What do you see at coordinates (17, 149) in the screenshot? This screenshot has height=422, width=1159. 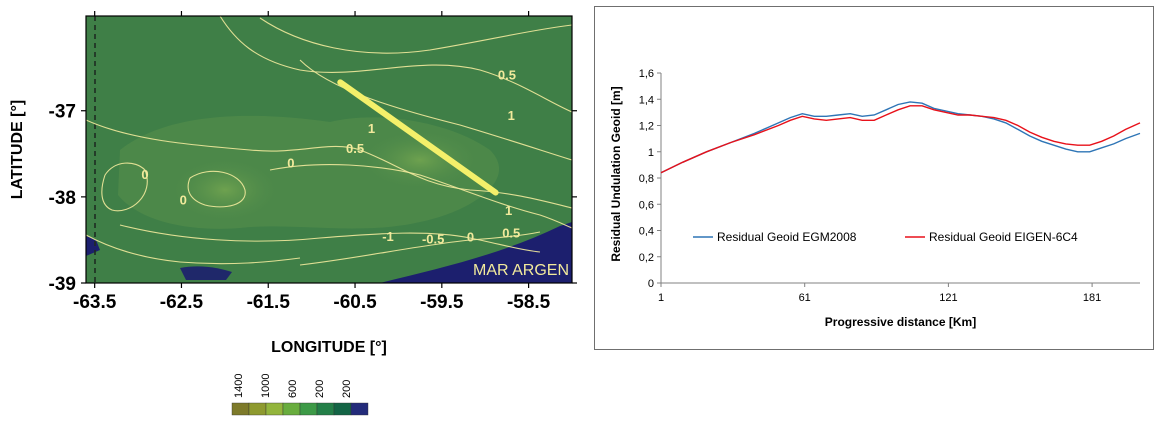 I see `map-y-axis-label: LATITUDE [°]` at bounding box center [17, 149].